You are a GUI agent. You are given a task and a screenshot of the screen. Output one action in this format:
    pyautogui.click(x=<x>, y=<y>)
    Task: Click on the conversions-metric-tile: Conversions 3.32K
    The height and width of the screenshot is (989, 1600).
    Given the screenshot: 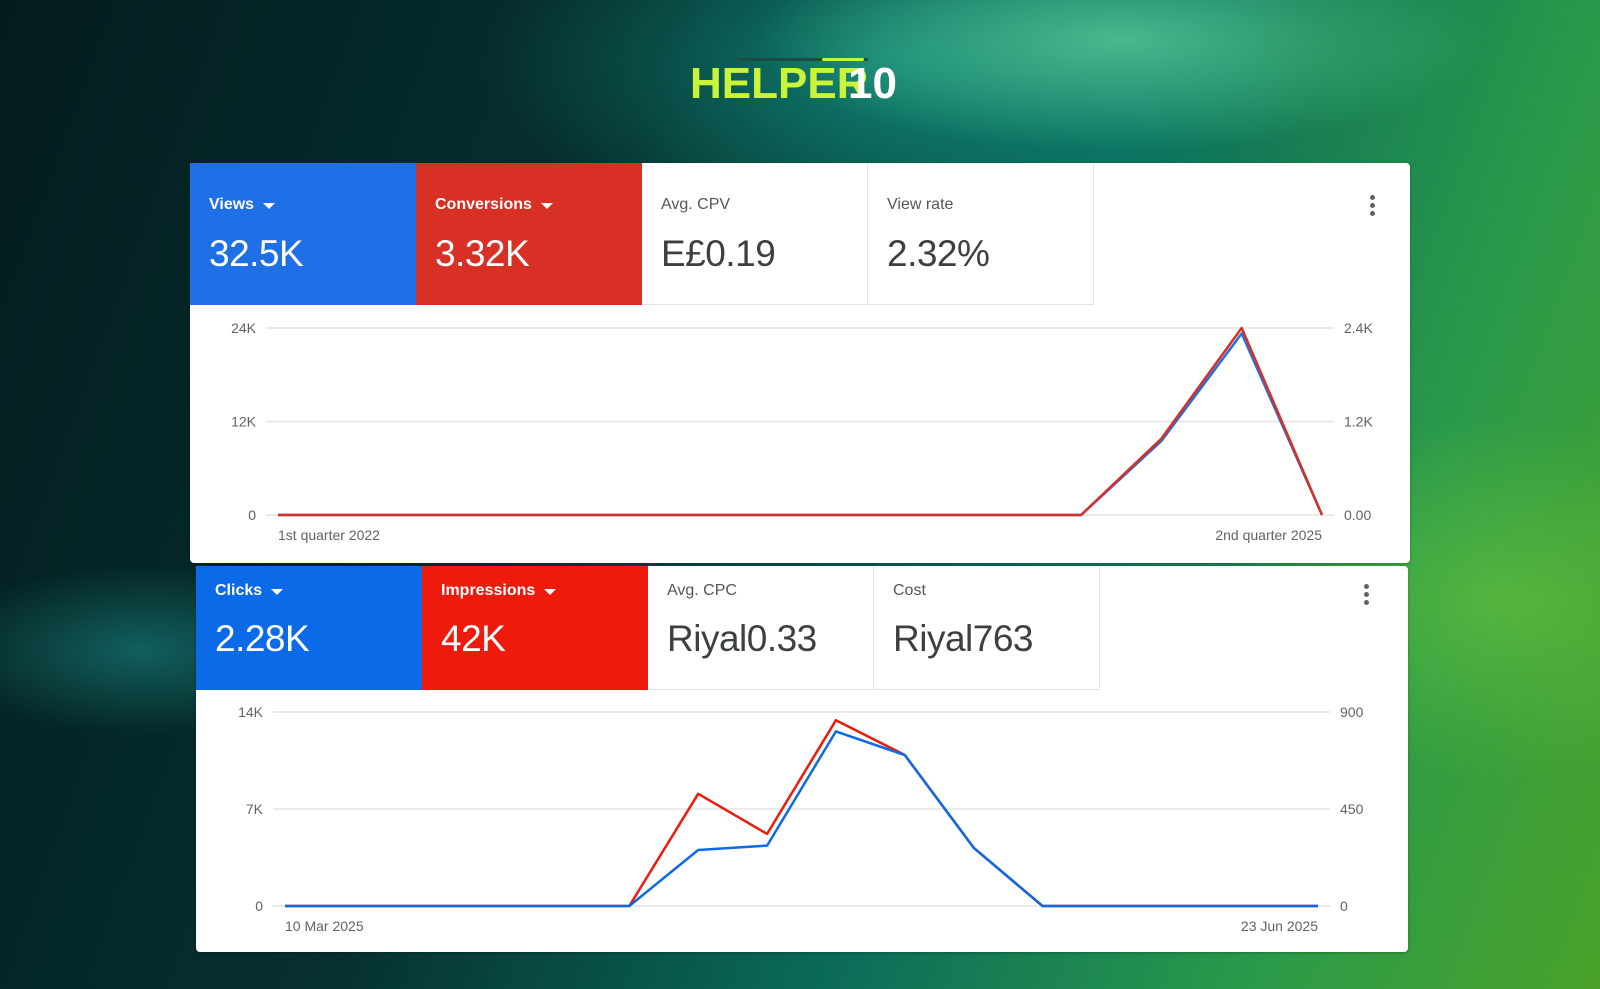 What is the action you would take?
    pyautogui.click(x=529, y=234)
    